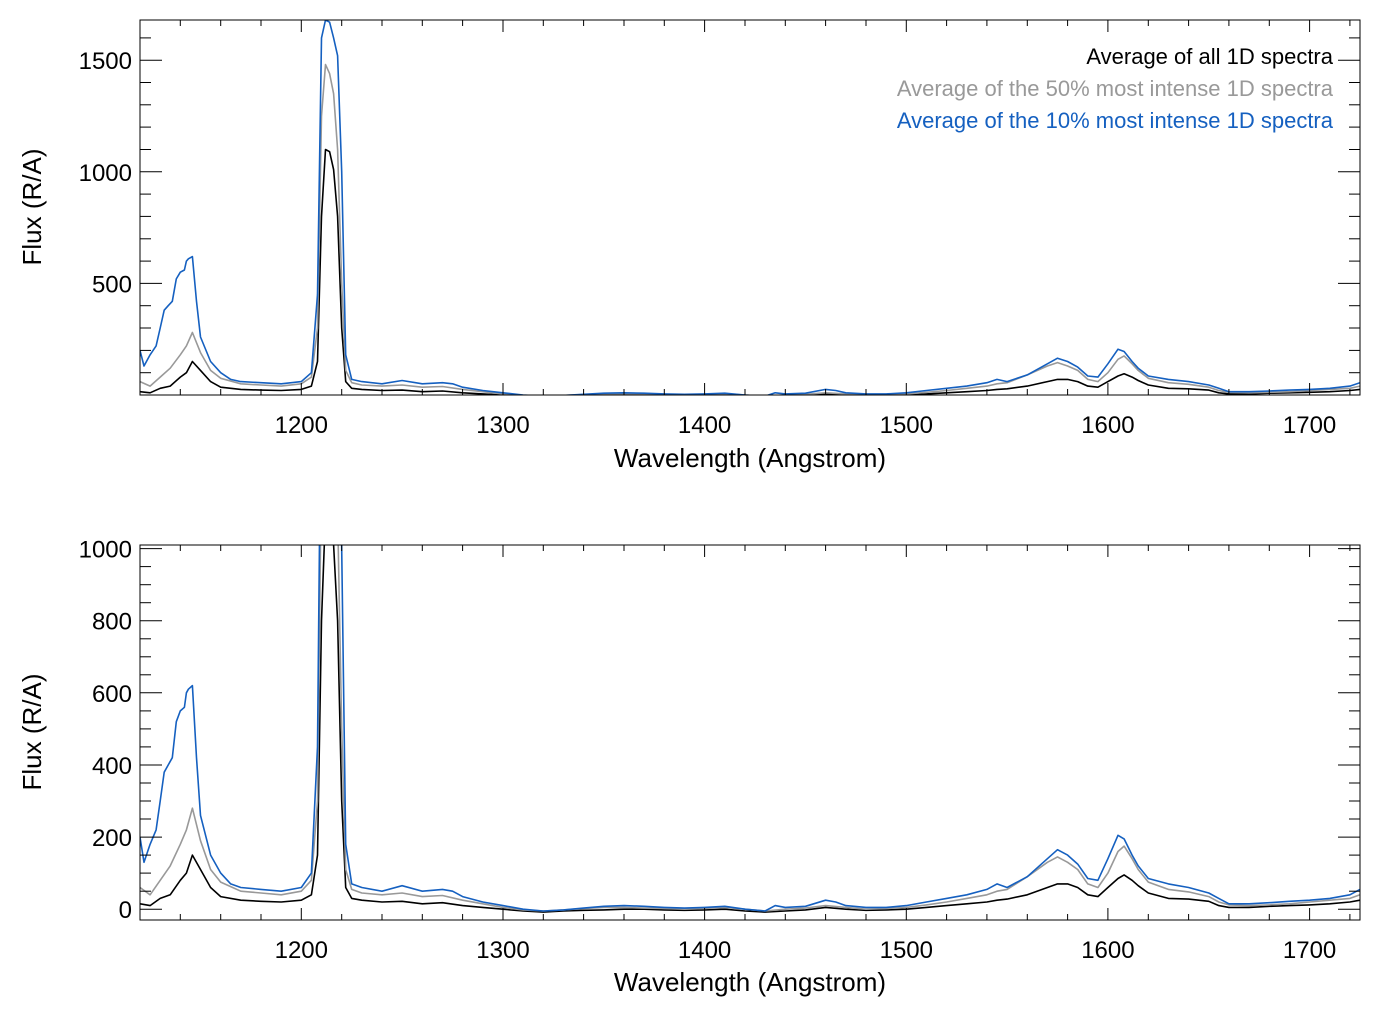 The image size is (1382, 1018). What do you see at coordinates (502, 425) in the screenshot?
I see `top-x-tick-label: 1300` at bounding box center [502, 425].